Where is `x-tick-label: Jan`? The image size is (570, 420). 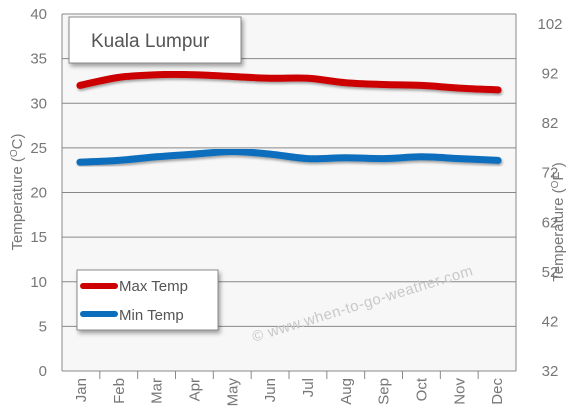 x-tick-label: Jan is located at coordinates (81, 390).